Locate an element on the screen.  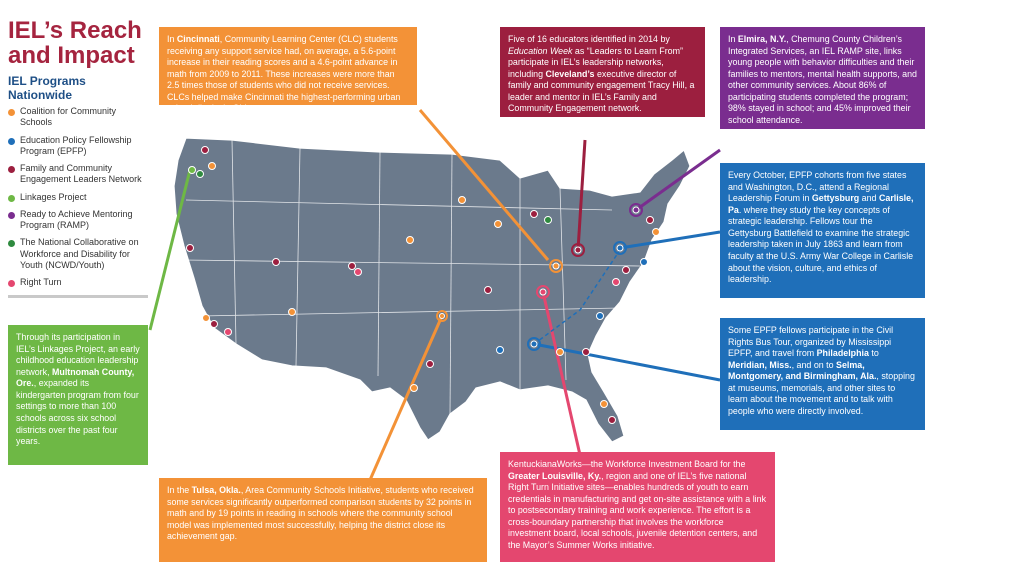
gettysburg-marker-center is located at coordinates (620, 248).